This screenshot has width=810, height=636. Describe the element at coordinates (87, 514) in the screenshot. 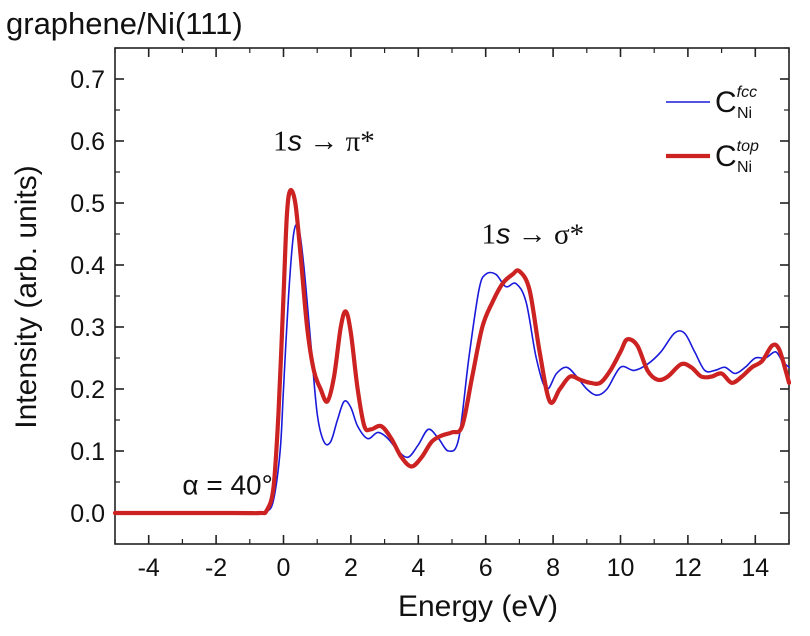

I see `y-tick-label: 0.0` at that location.